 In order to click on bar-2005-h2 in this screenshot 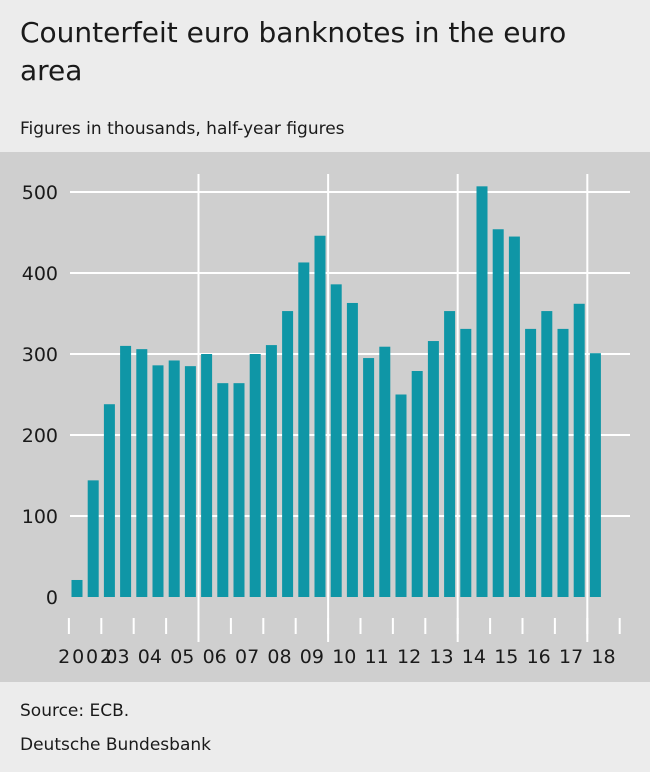, I will do `click(190, 481)`.